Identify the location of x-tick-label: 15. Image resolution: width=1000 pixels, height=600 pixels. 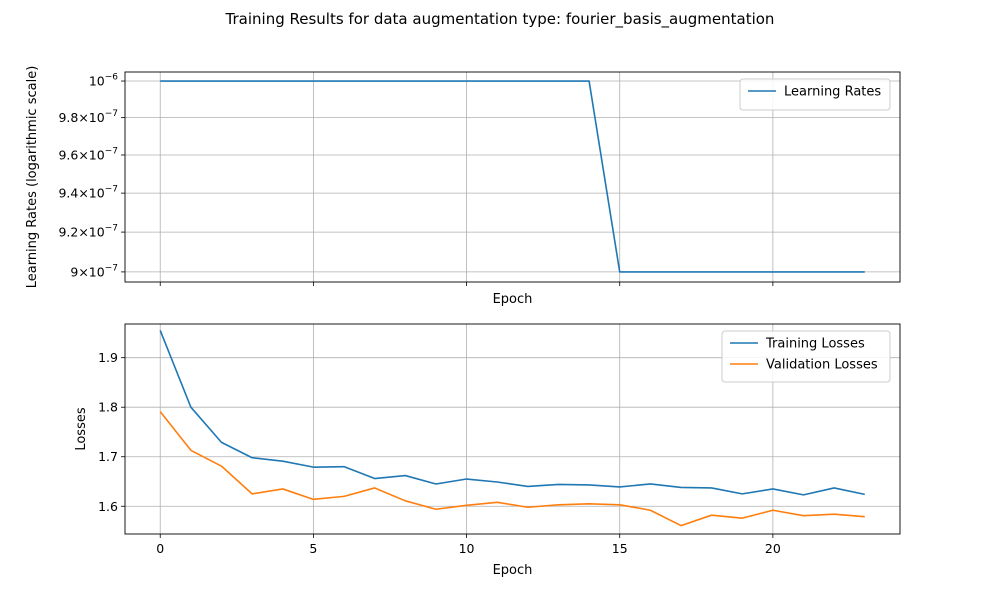
(620, 548).